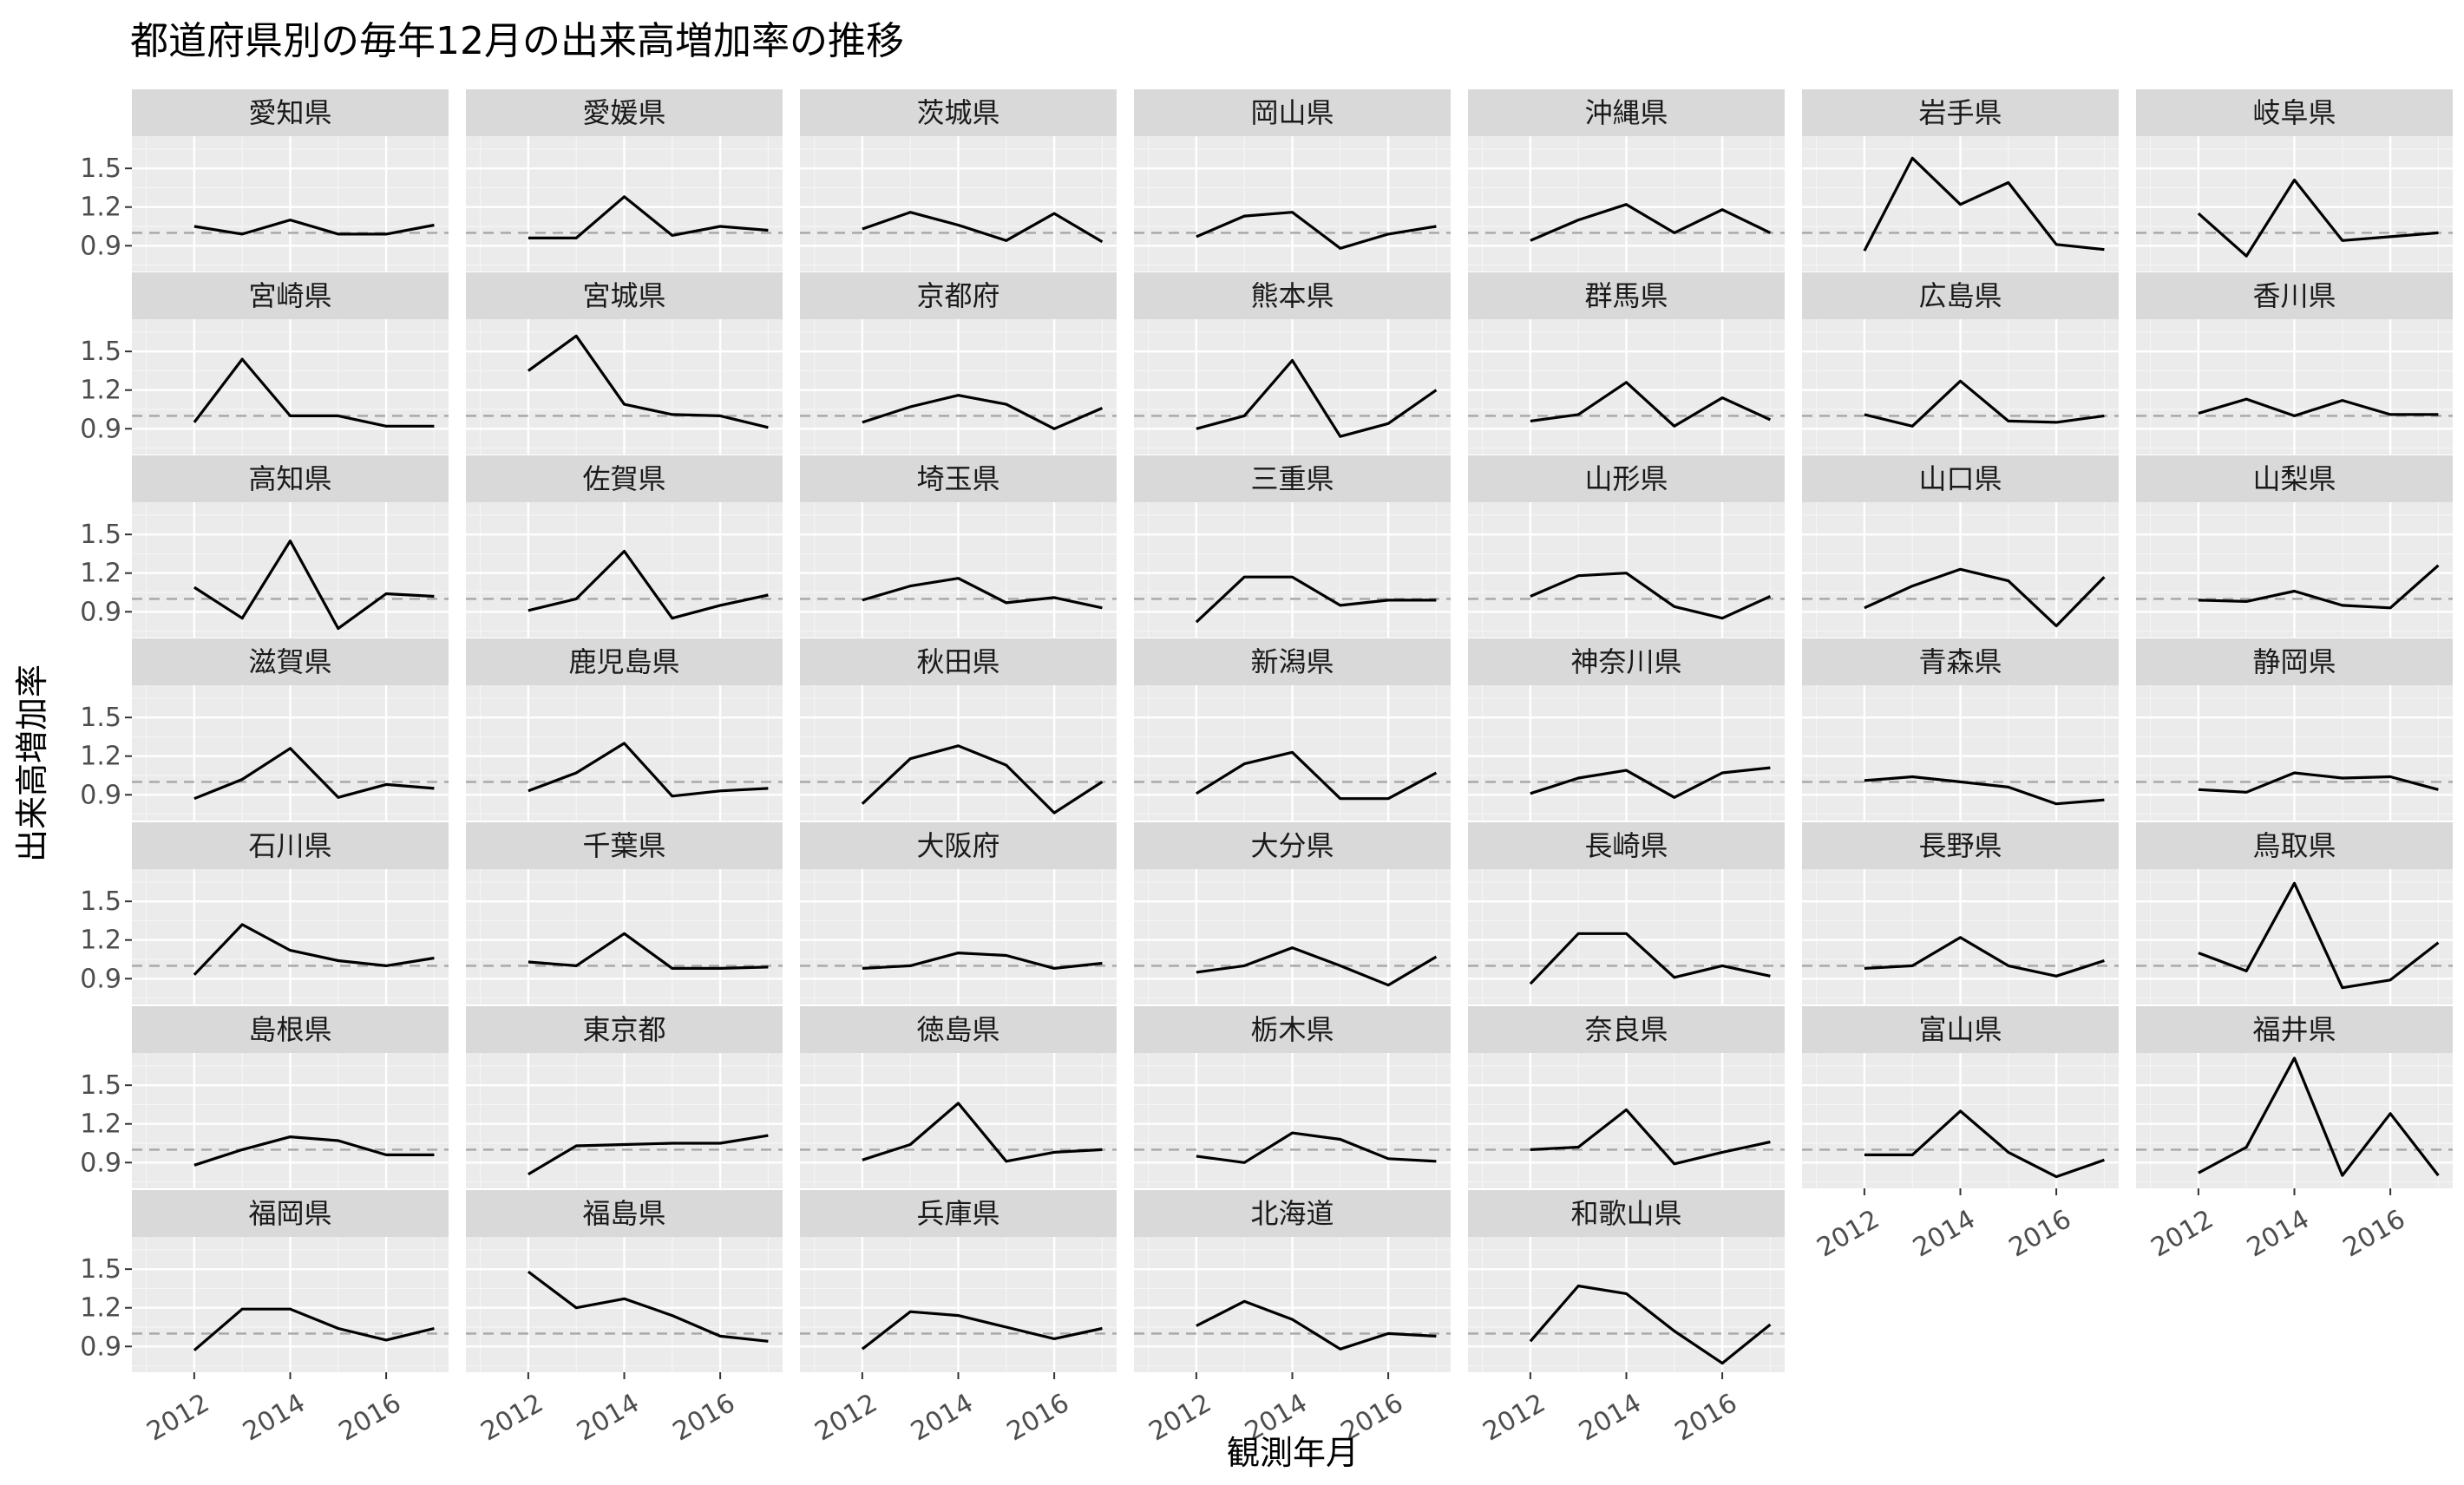 Image resolution: width=2464 pixels, height=1485 pixels. Describe the element at coordinates (32, 763) in the screenshot. I see `y-axis-title: 出来高増加率` at that location.